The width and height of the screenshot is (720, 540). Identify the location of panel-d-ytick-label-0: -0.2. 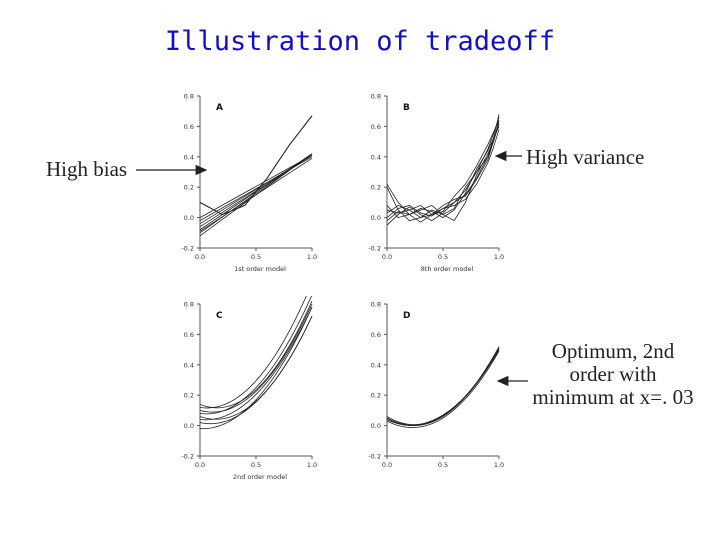
(374, 457).